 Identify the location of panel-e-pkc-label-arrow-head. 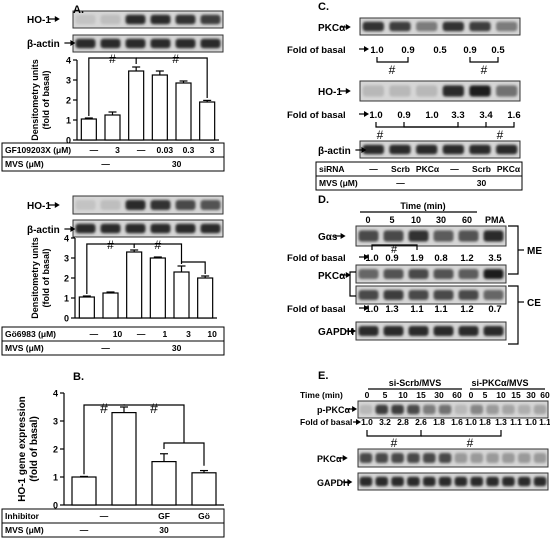
(345, 458).